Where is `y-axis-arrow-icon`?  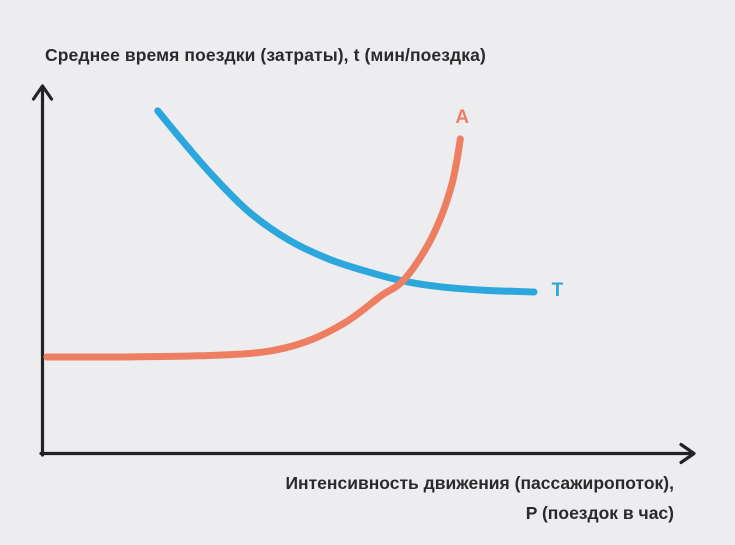
y-axis-arrow-icon is located at coordinates (42, 92).